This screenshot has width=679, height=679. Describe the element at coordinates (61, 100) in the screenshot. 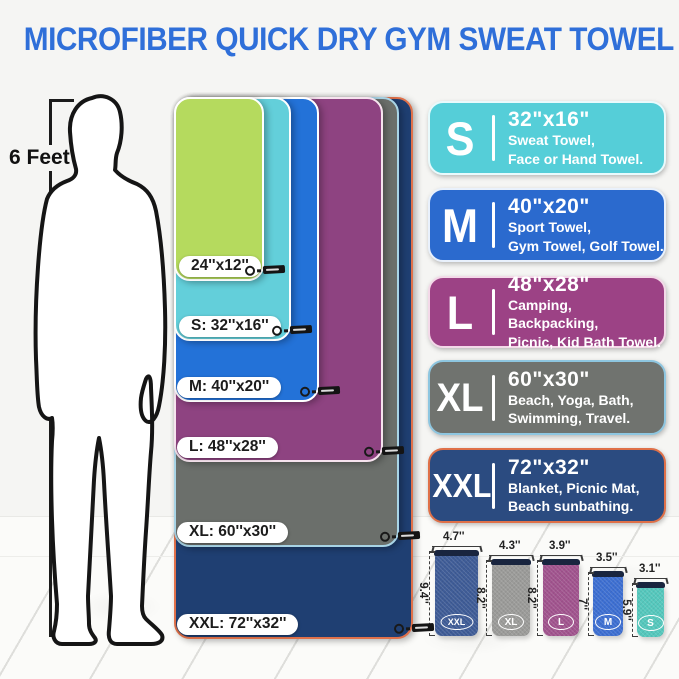

I see `height-measure-tick-top` at that location.